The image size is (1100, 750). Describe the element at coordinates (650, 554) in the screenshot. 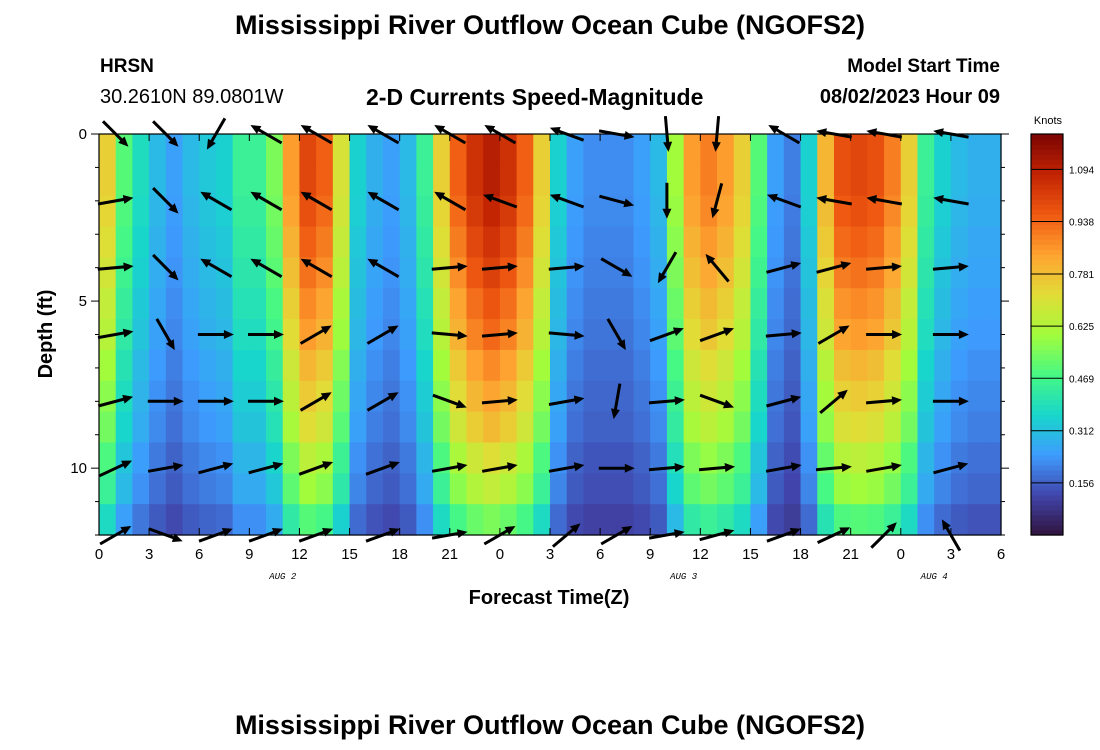

I see `x-tick-label: 9` at that location.